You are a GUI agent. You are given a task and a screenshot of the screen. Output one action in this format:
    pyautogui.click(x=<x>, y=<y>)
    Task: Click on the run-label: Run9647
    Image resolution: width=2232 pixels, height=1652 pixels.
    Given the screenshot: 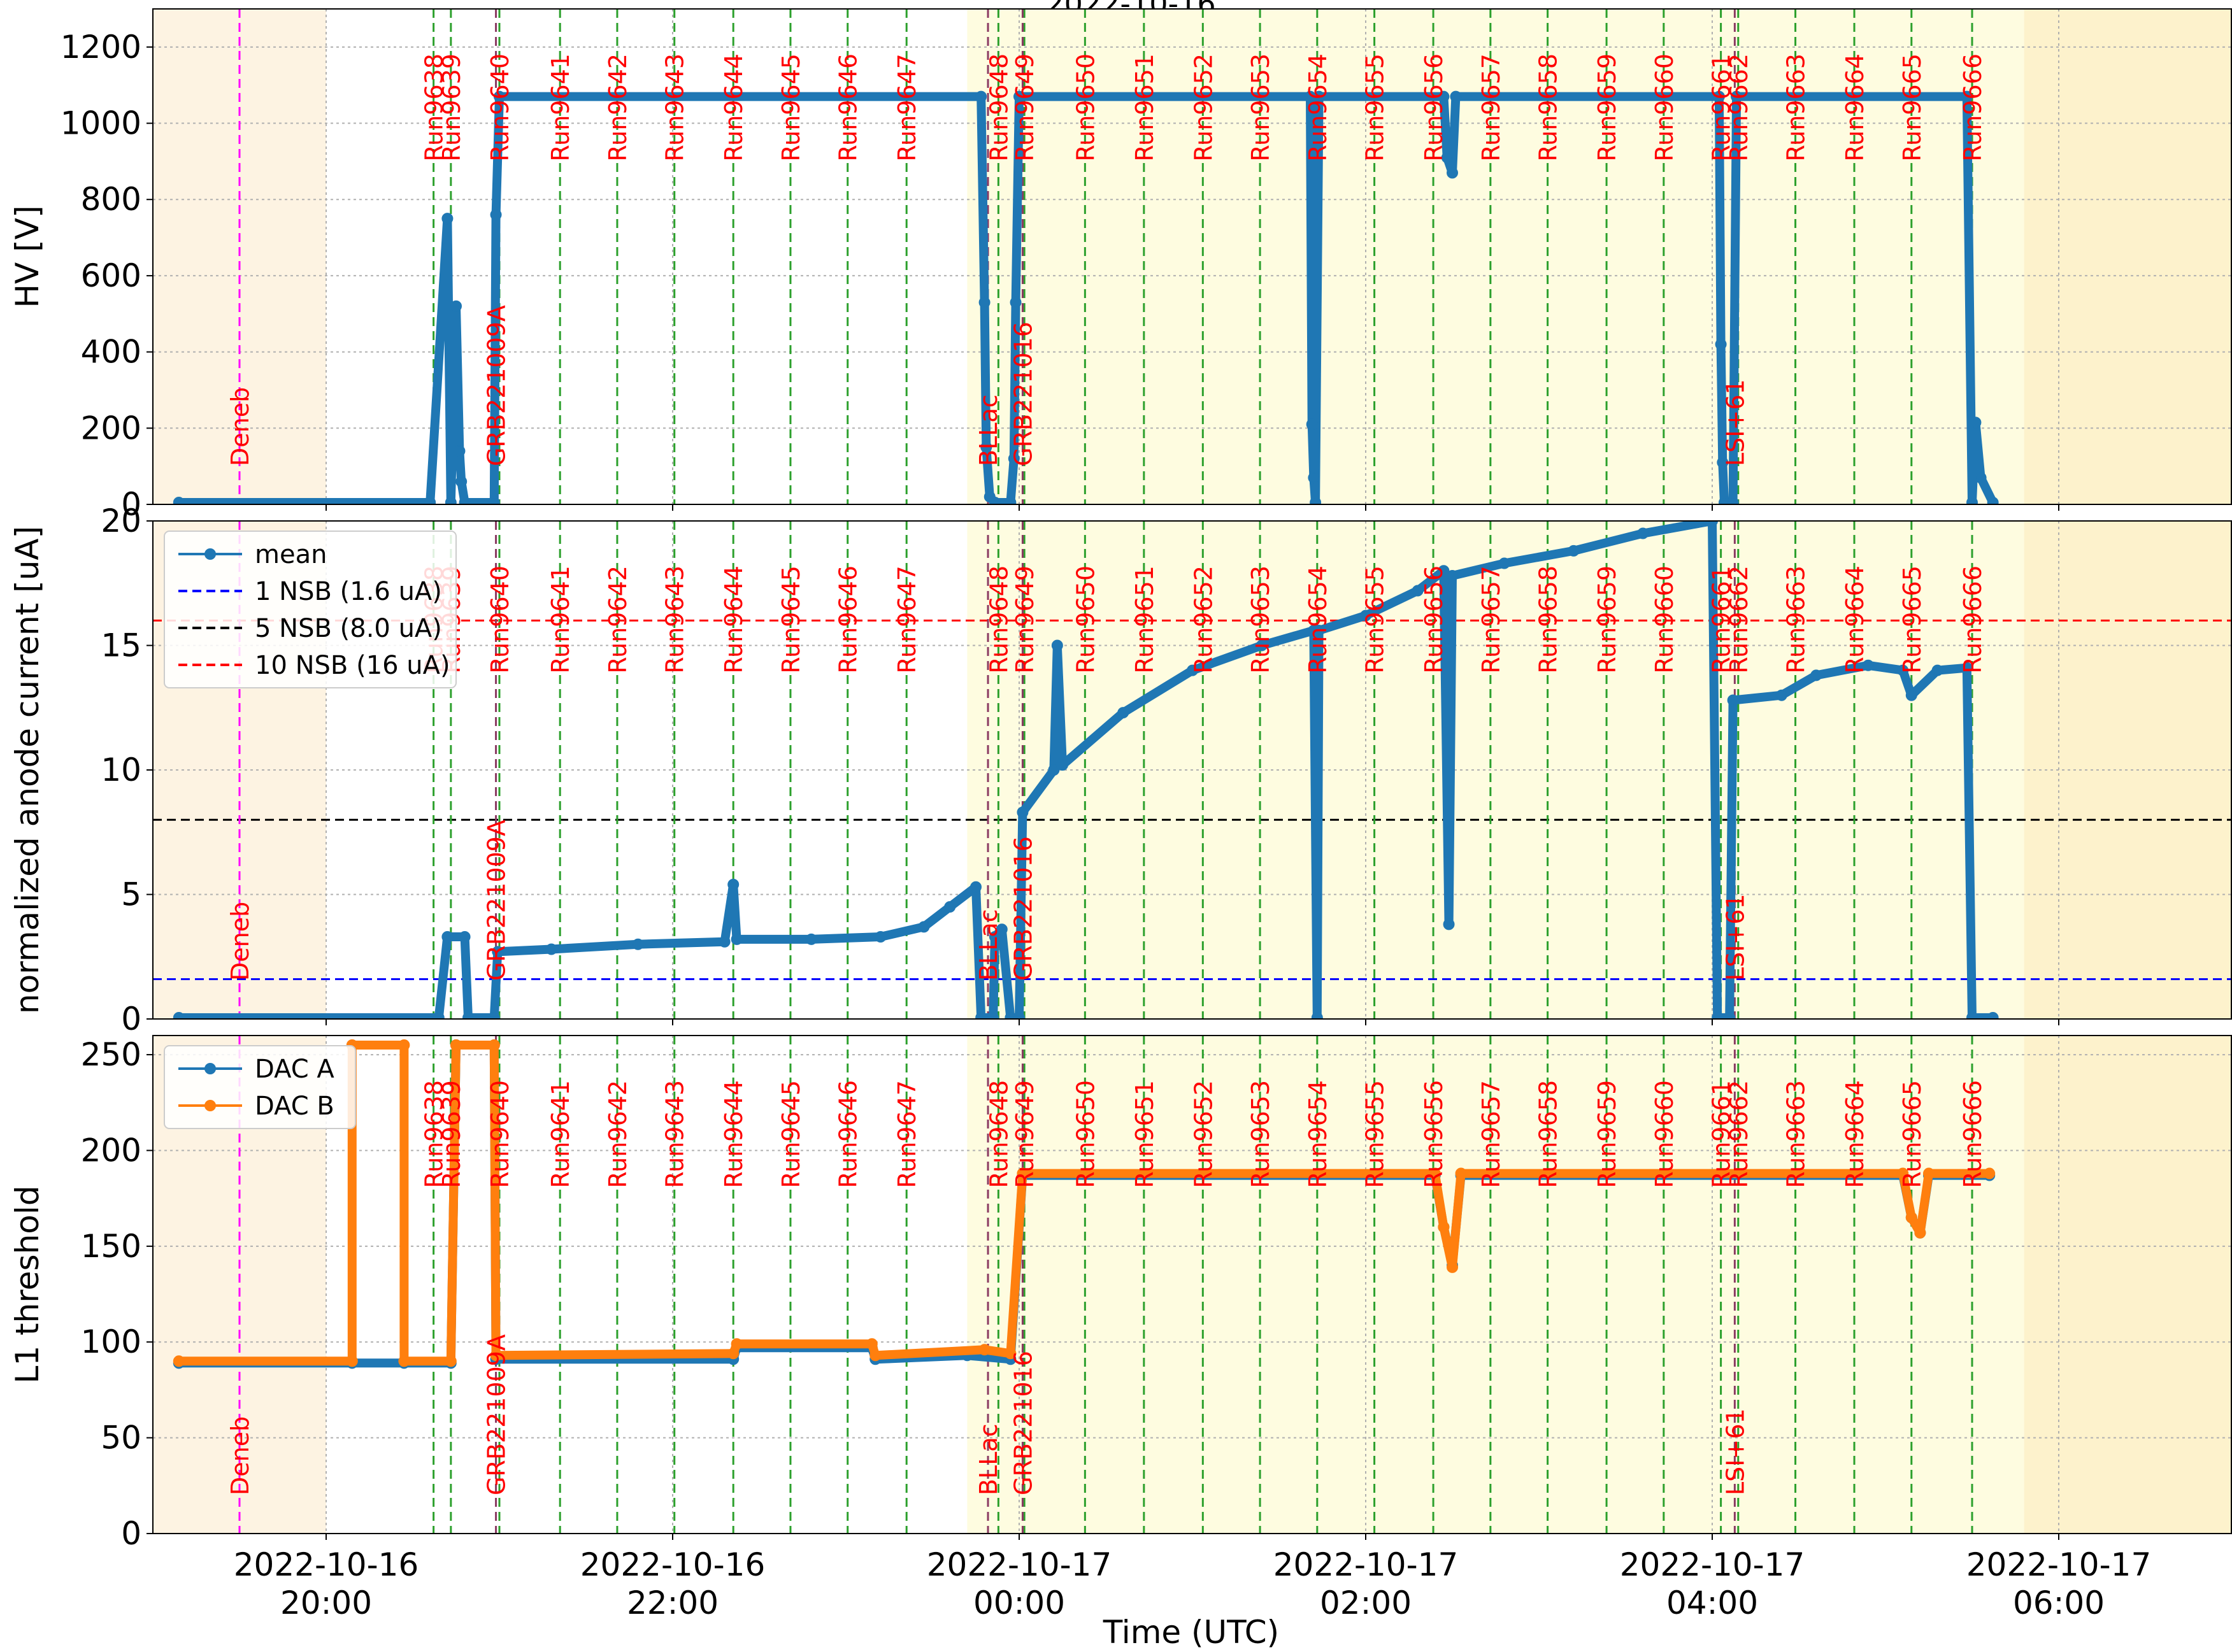 What is the action you would take?
    pyautogui.click(x=907, y=107)
    